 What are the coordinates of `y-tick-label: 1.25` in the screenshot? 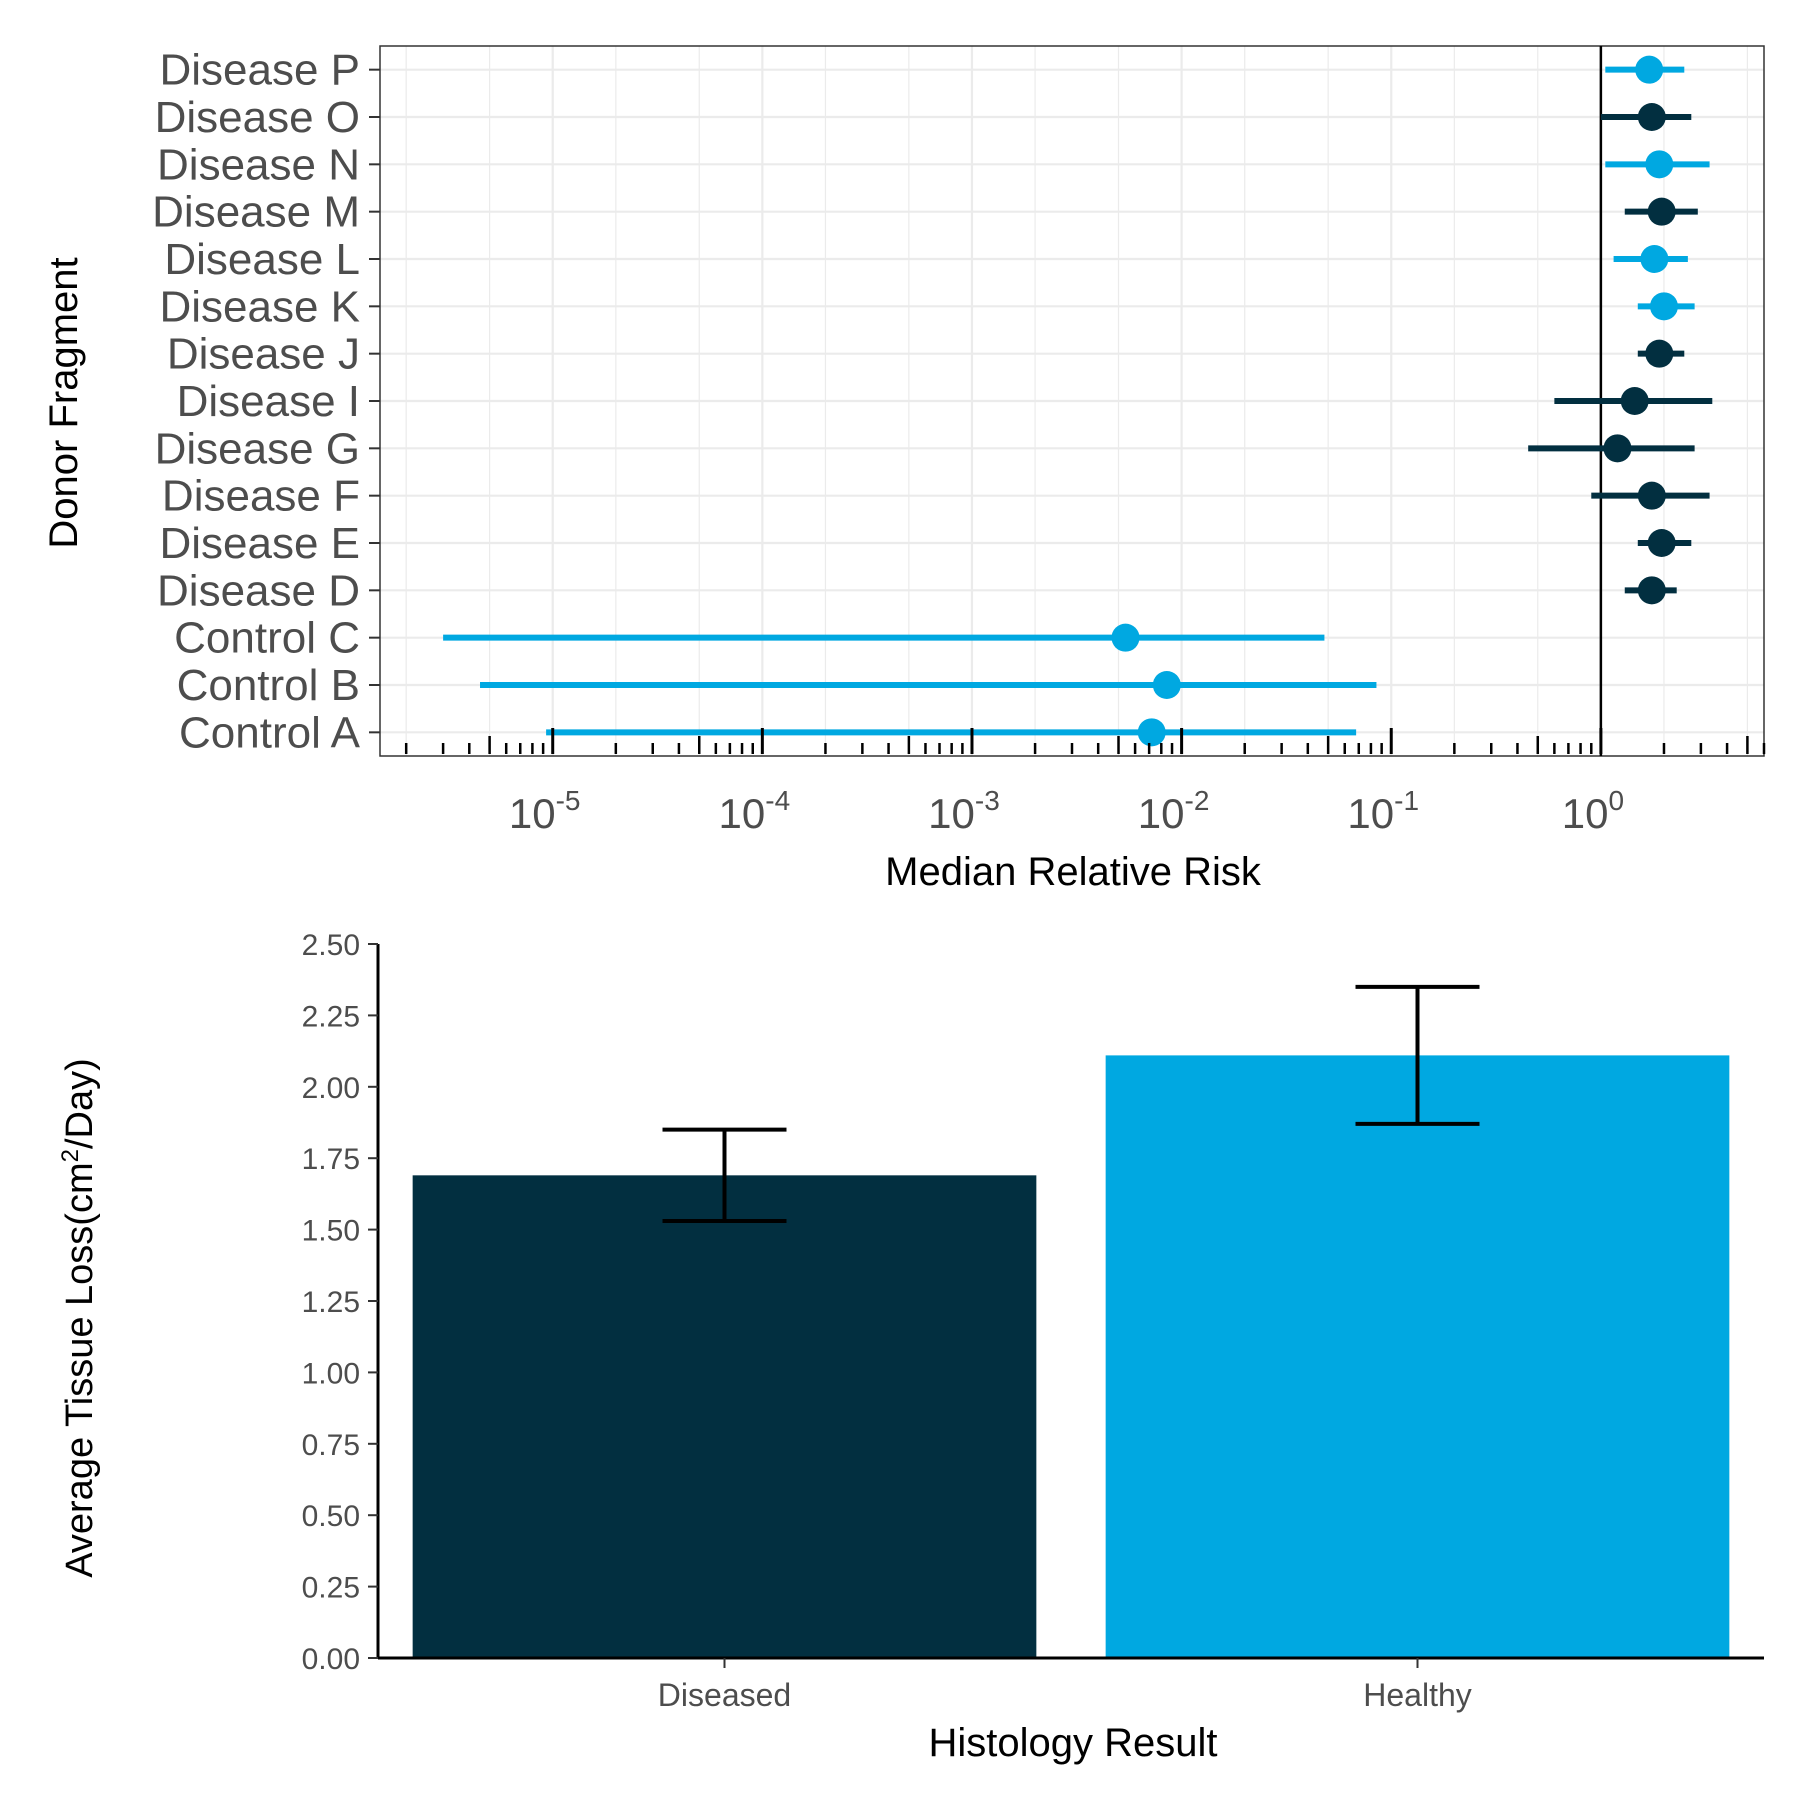 It's located at (331, 1302).